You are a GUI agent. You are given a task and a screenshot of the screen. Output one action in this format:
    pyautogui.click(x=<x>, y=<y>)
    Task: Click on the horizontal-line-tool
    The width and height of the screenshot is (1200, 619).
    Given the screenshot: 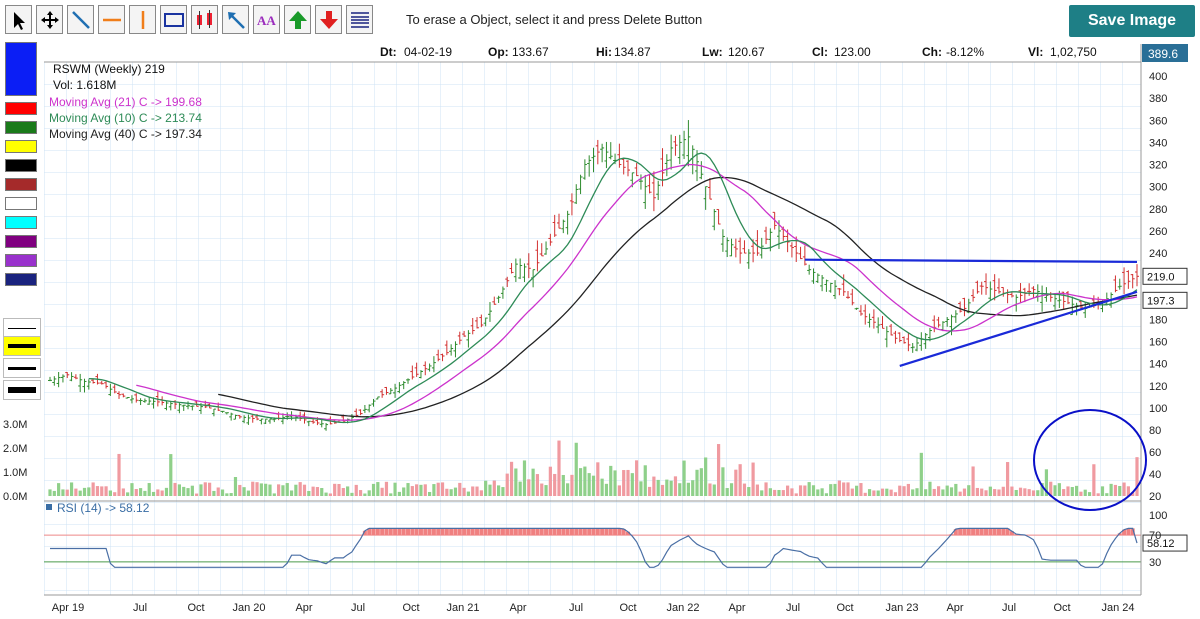 What is the action you would take?
    pyautogui.click(x=111, y=19)
    